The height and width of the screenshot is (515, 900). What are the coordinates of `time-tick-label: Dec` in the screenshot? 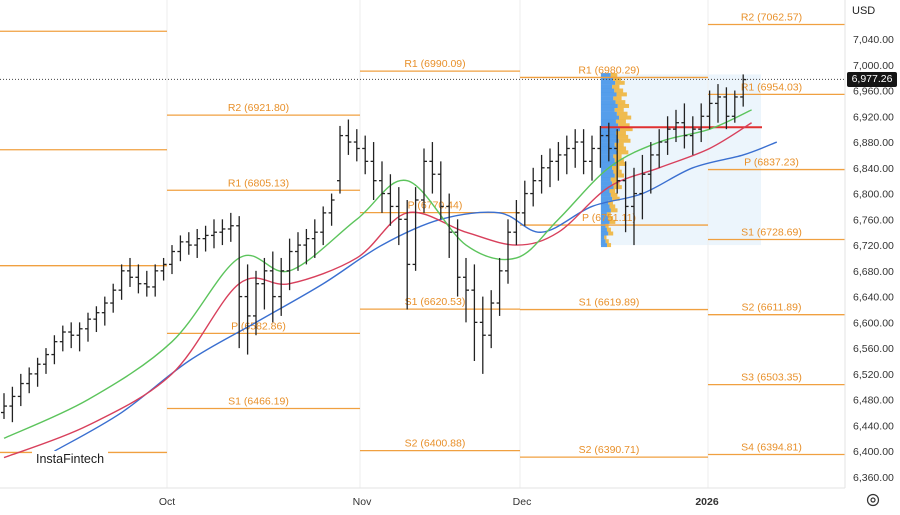 It's located at (522, 502).